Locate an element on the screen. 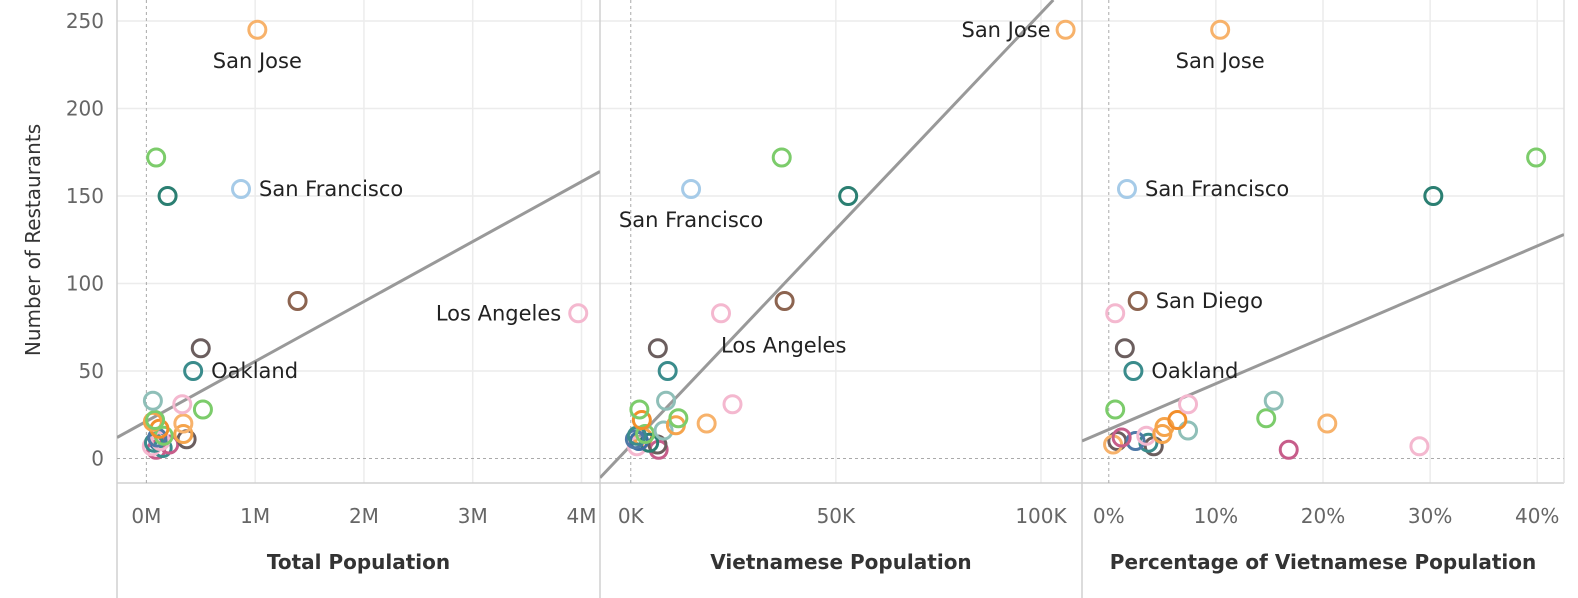 Image resolution: width=1578 pixels, height=598 pixels. x-tick-label: 50K is located at coordinates (836, 516).